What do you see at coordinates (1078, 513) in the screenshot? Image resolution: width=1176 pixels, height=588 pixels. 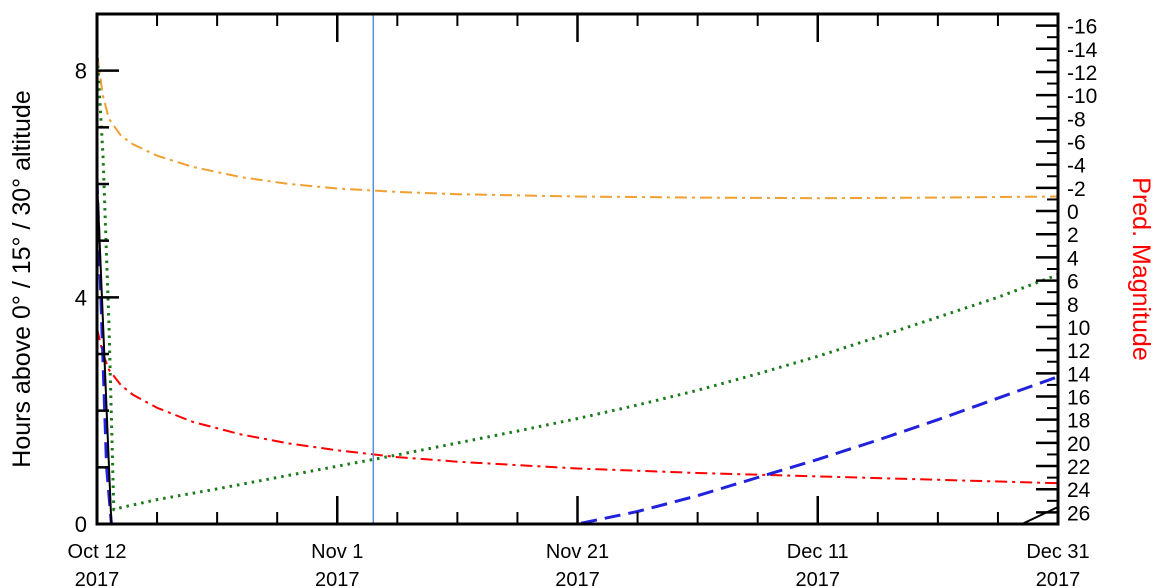 I see `y2-tick-label: 26` at bounding box center [1078, 513].